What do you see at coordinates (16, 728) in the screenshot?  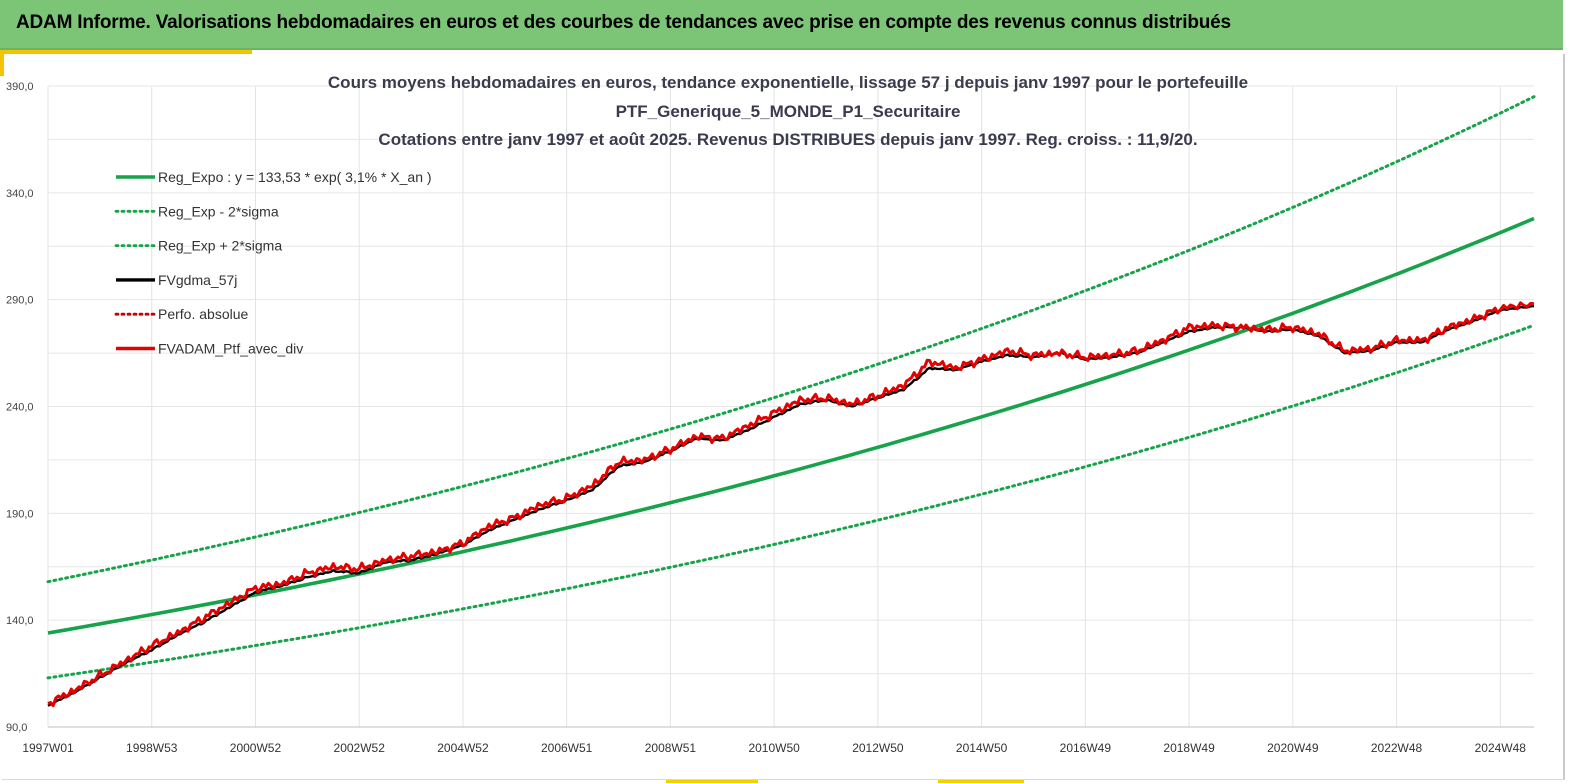 I see `y-tick-label: 90,0` at bounding box center [16, 728].